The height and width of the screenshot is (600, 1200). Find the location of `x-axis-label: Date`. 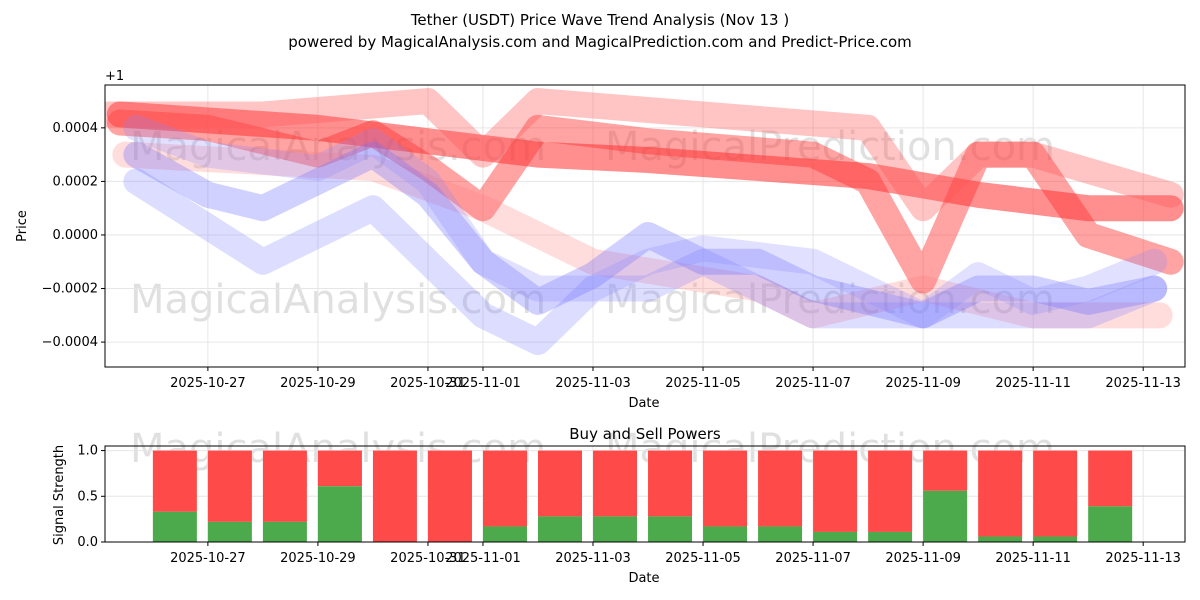

x-axis-label: Date is located at coordinates (643, 403).